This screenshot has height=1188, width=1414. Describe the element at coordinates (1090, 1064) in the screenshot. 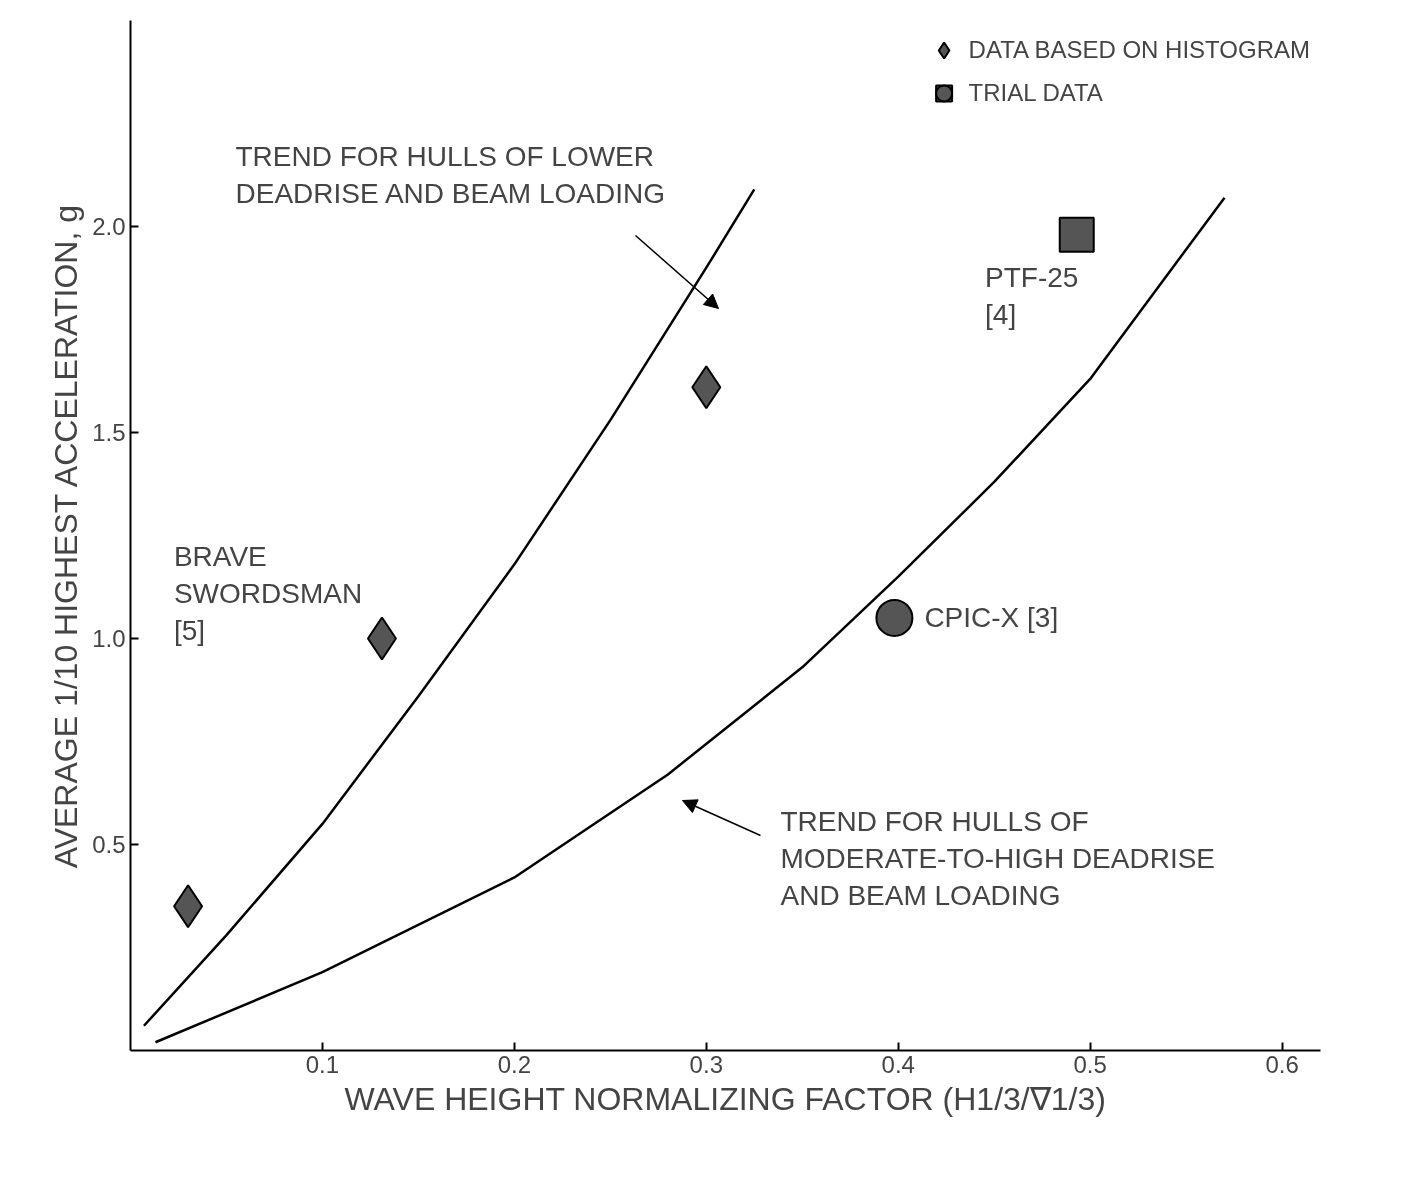

I see `x-tick-label: 0.5` at that location.